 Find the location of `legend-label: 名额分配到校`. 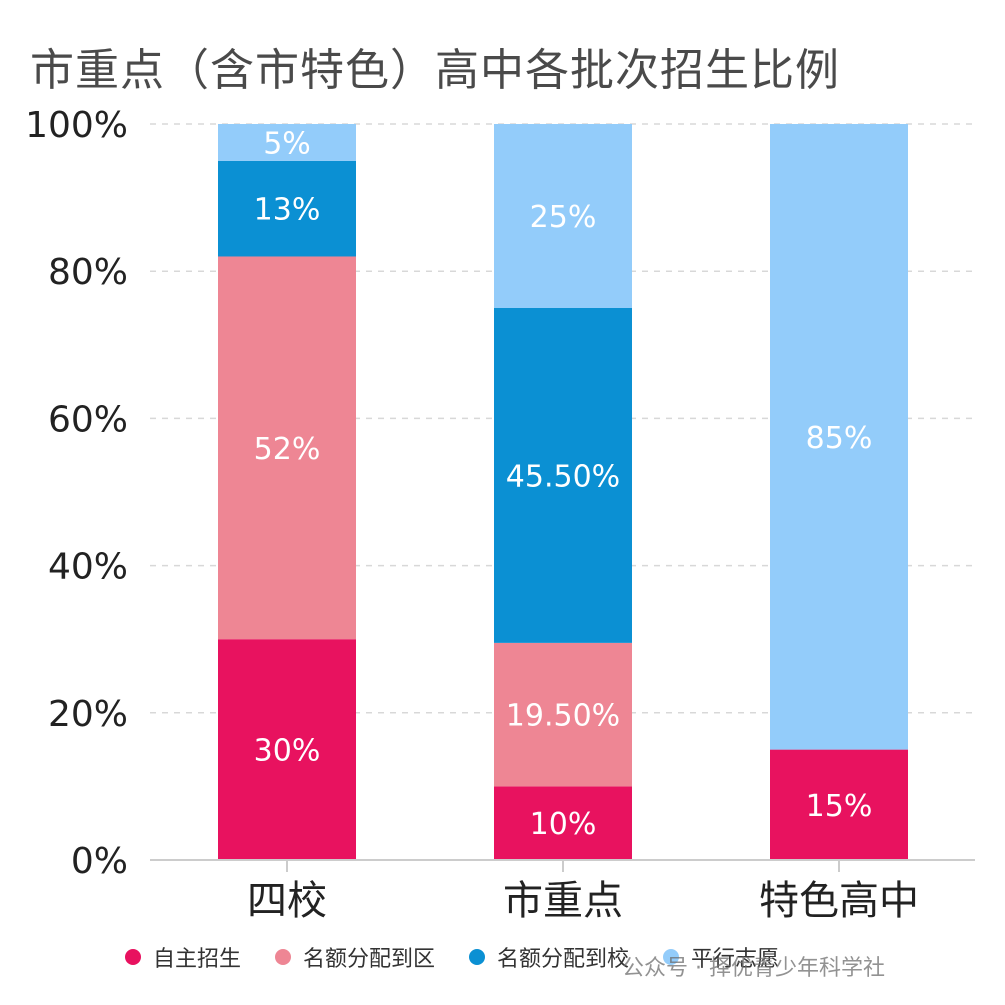

legend-label: 名额分配到校 is located at coordinates (563, 959).